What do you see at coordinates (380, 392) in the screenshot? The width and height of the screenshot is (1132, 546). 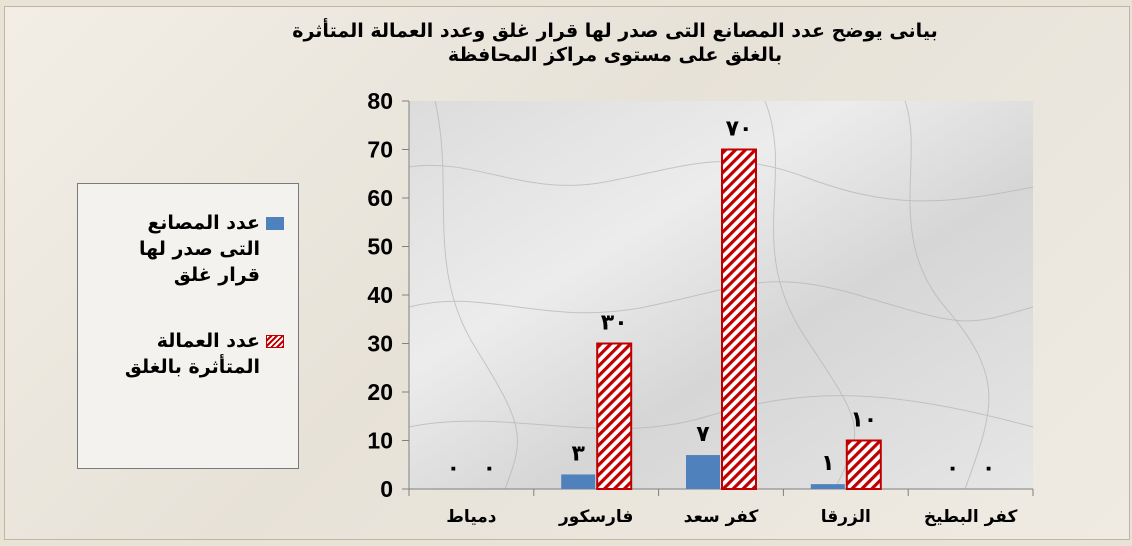 I see `y-tick-label: 20` at bounding box center [380, 392].